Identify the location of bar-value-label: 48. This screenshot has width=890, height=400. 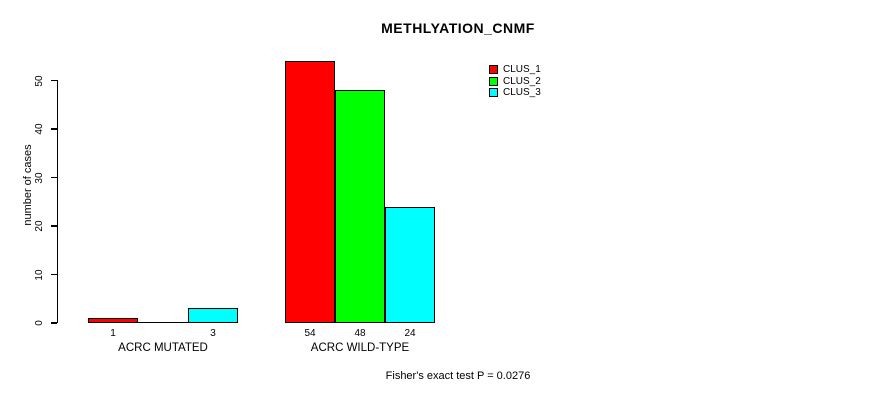
(360, 333).